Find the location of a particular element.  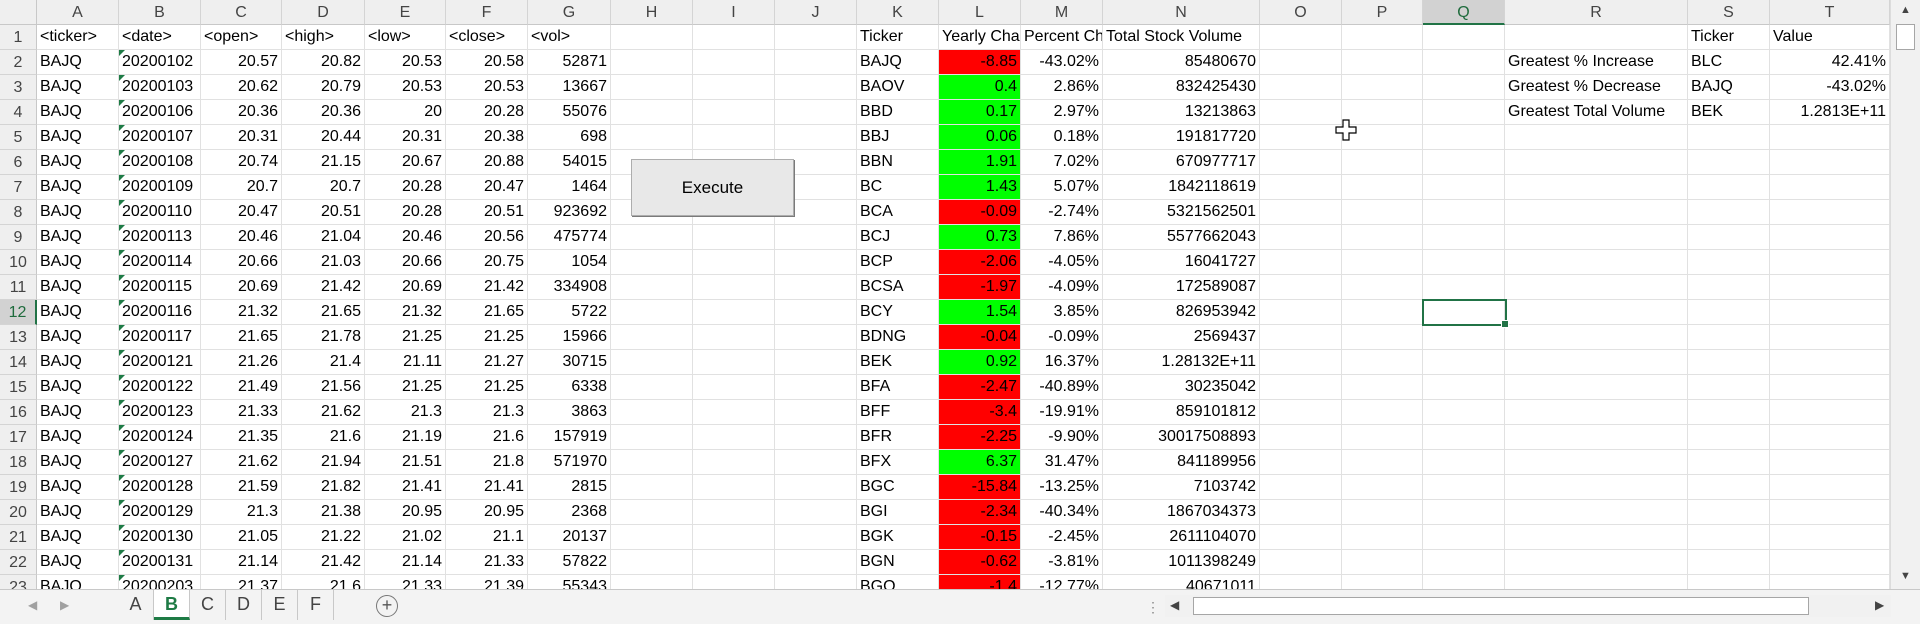

raw-header-cell: <low> is located at coordinates (405, 37).